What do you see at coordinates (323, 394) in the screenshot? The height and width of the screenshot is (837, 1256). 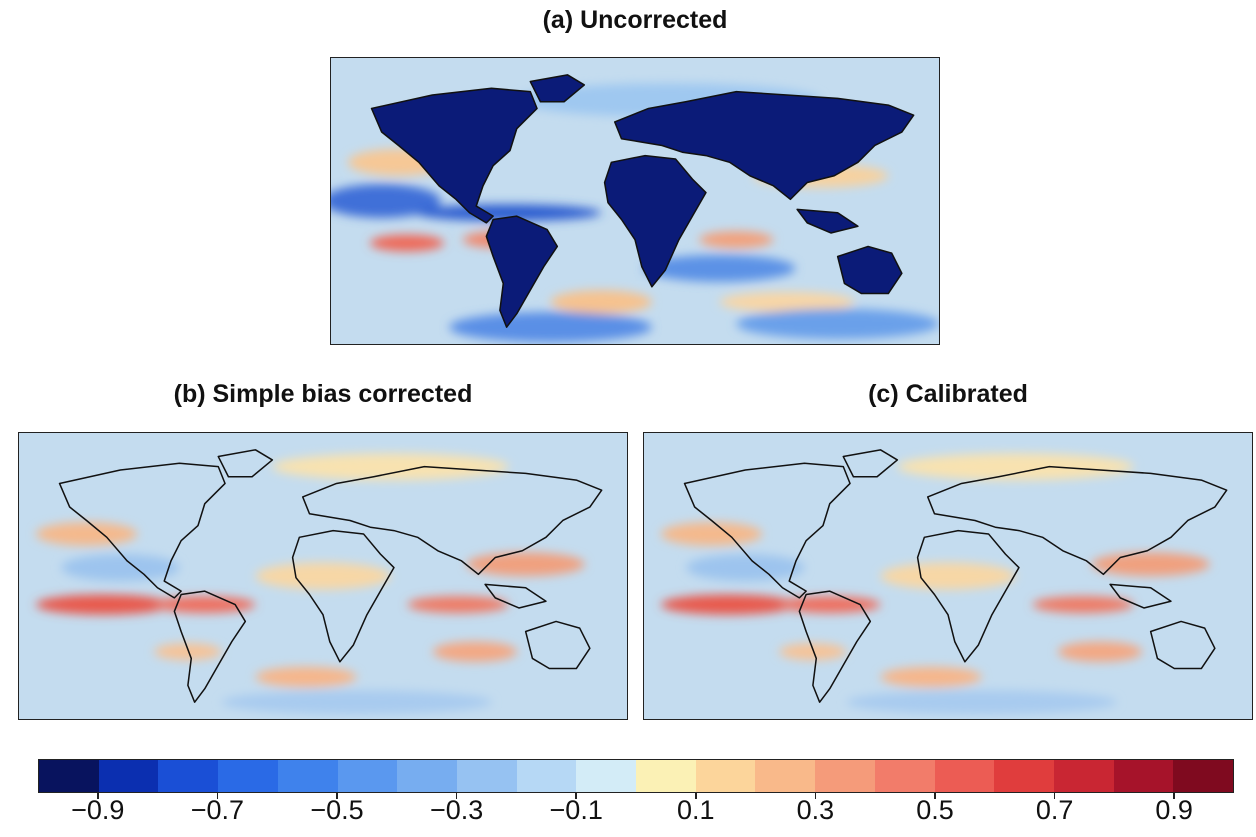 I see `panel-b-title: (b) Simple bias corrected` at bounding box center [323, 394].